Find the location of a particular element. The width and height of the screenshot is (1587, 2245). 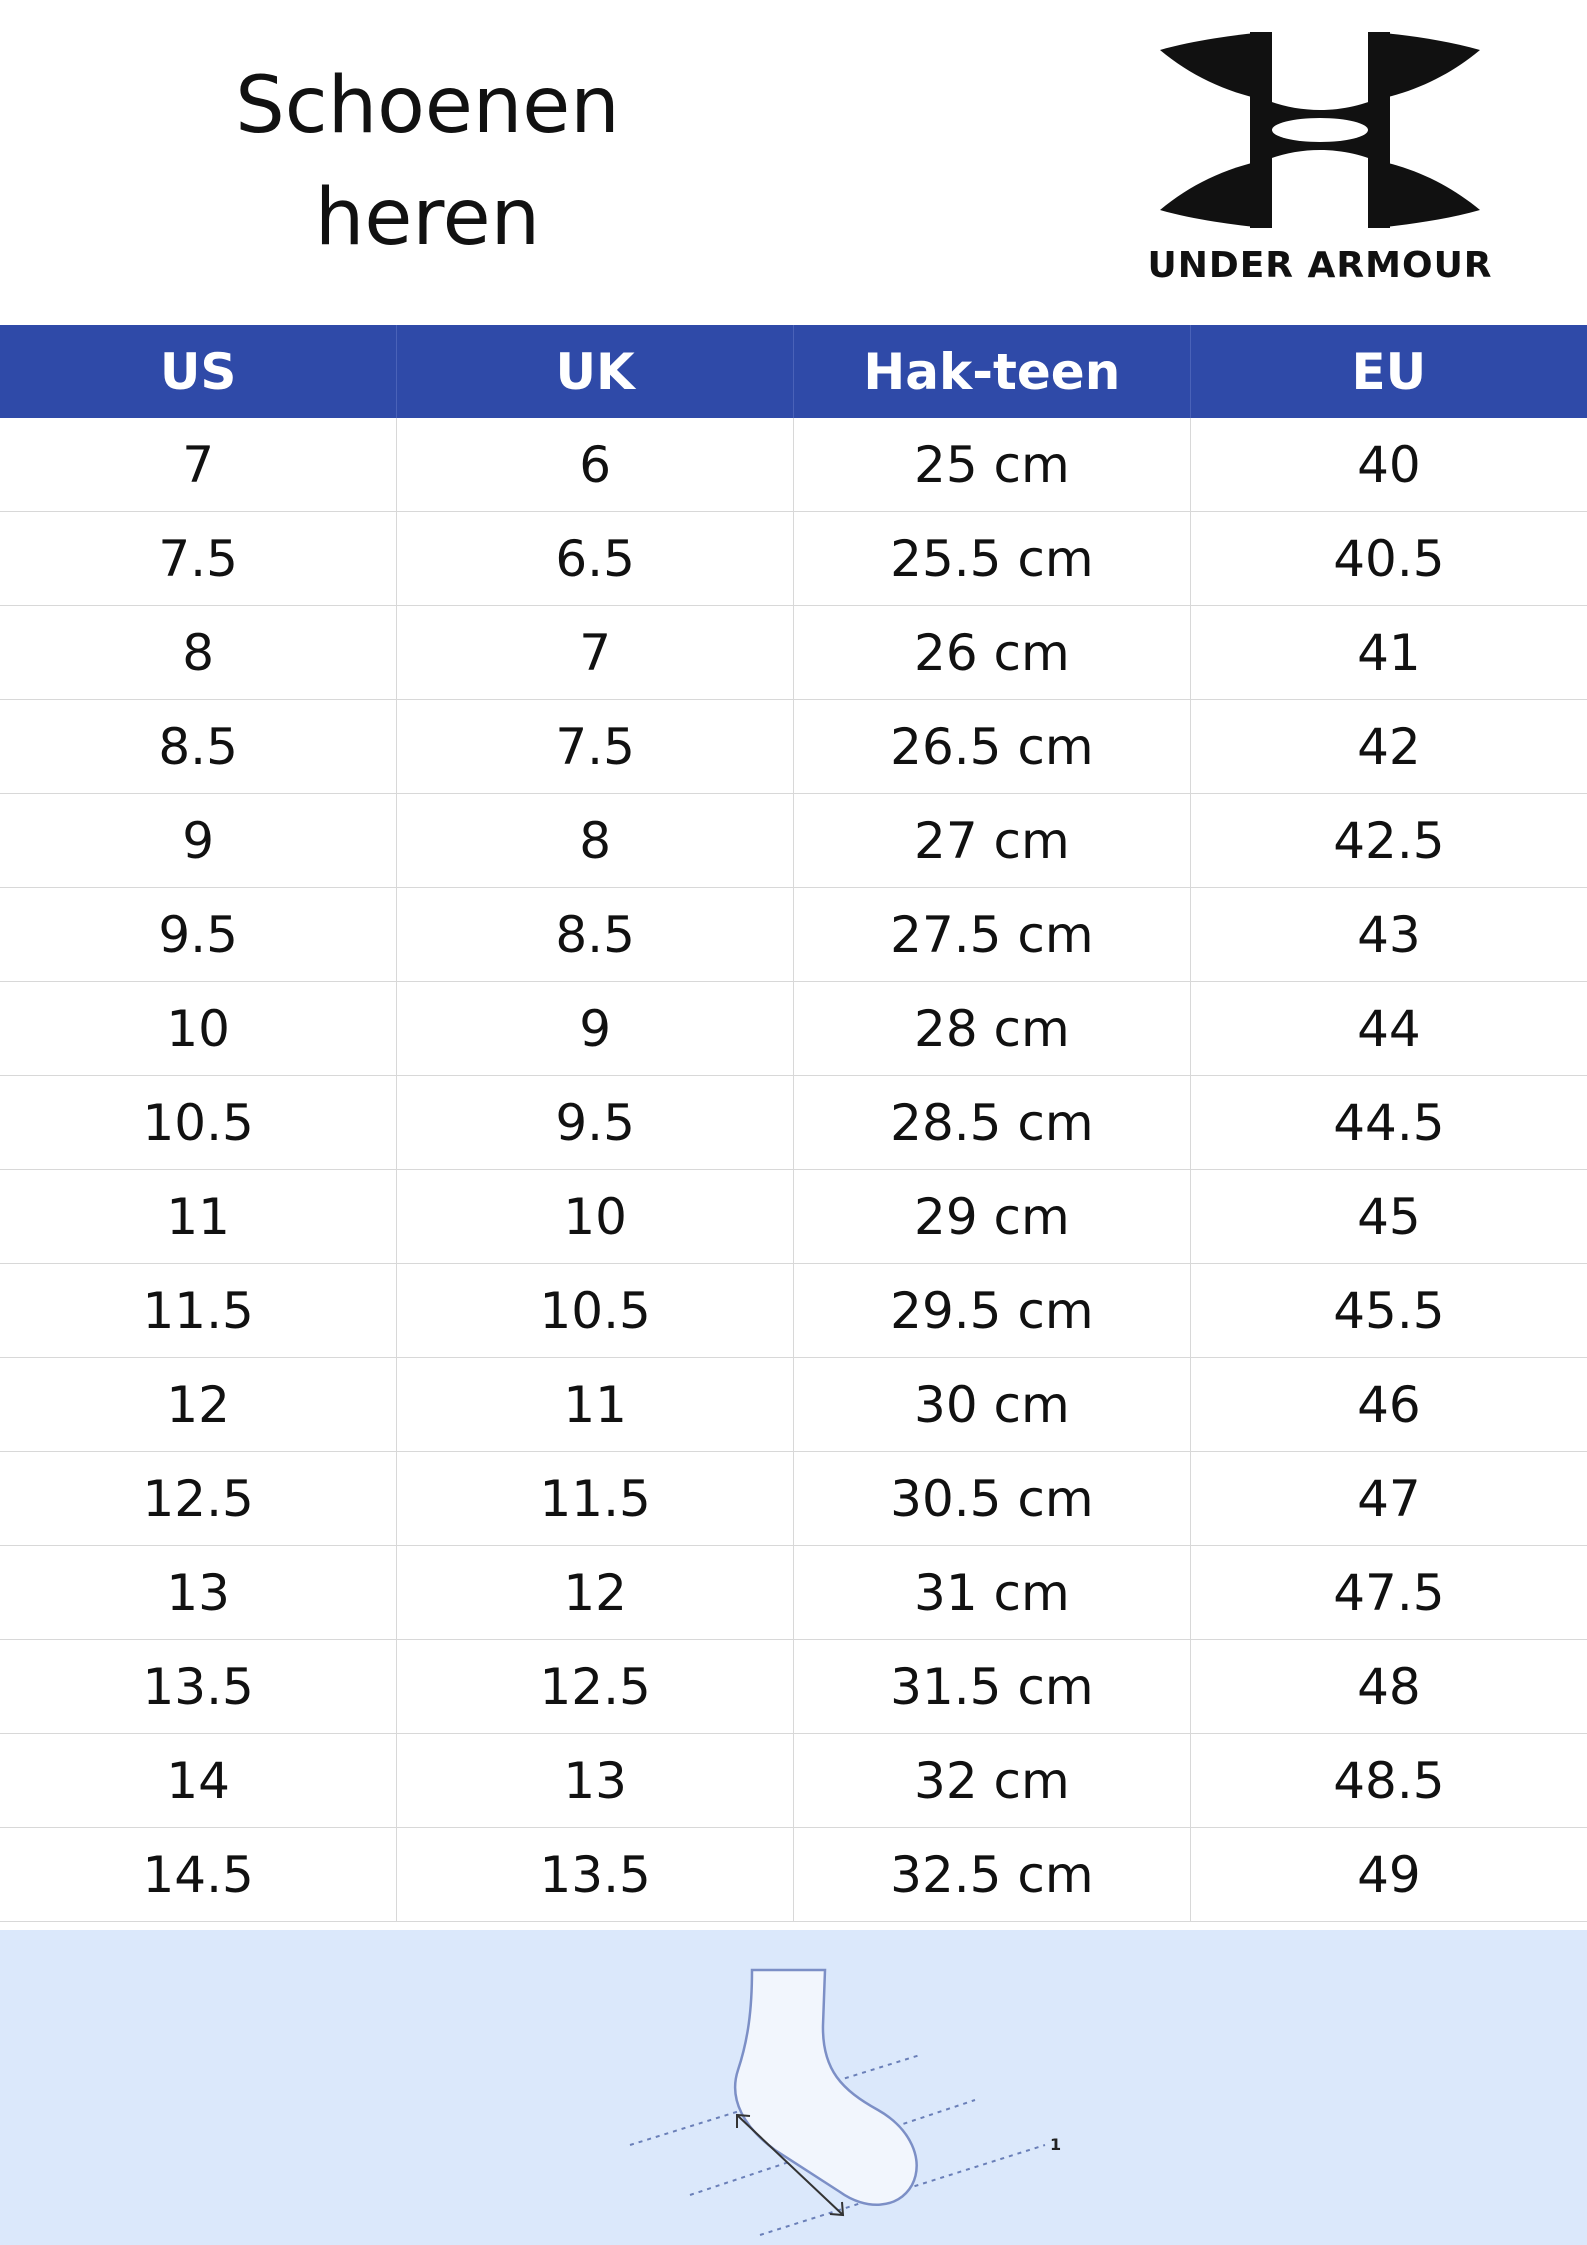

cell-eu: 40.5 is located at coordinates (1388, 558).